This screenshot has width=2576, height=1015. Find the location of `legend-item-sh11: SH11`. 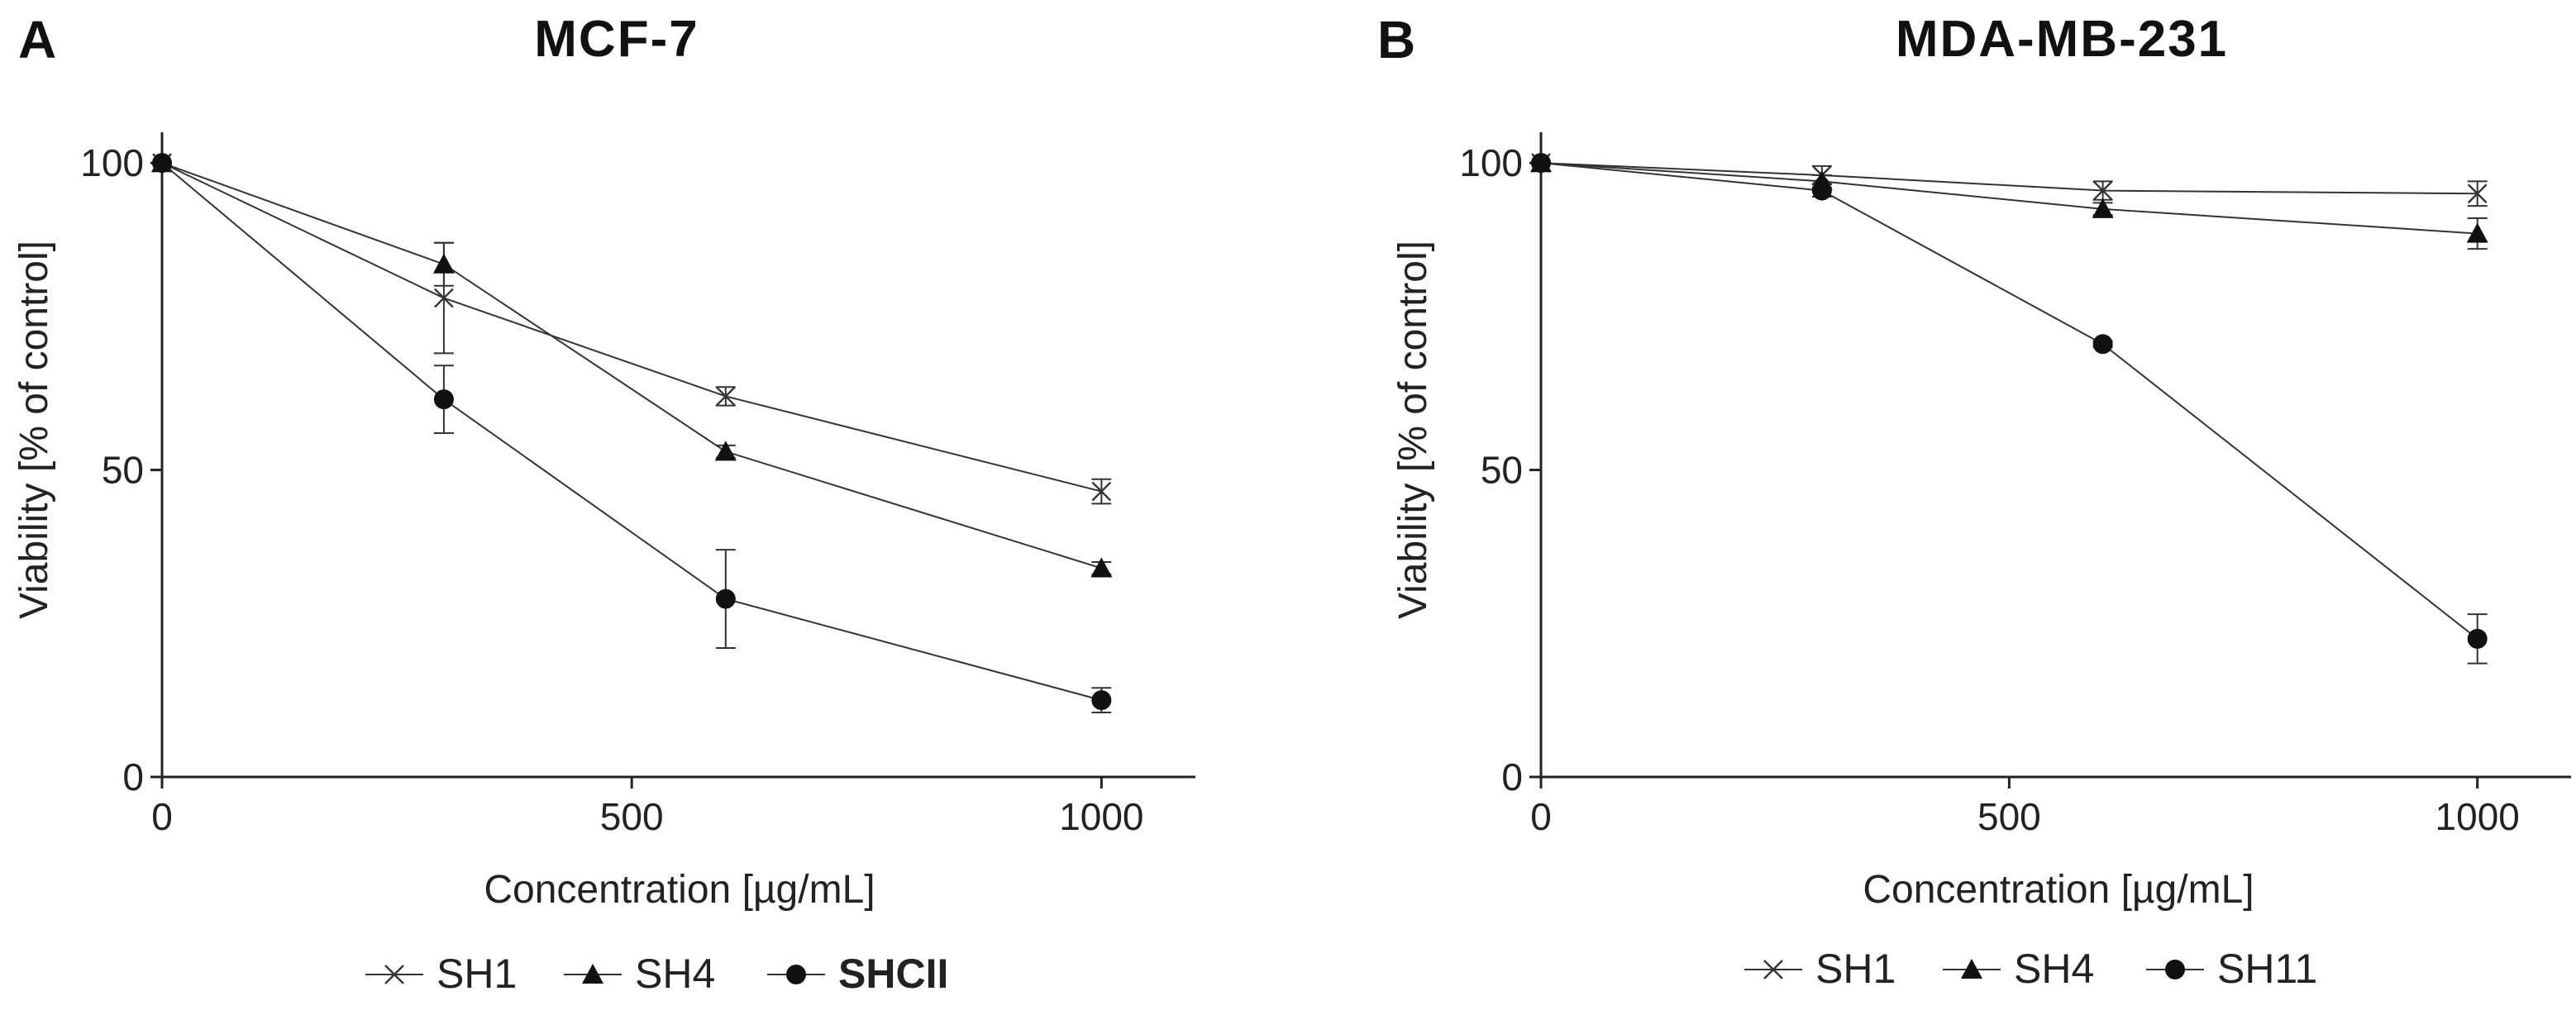

legend-item-sh11: SH11 is located at coordinates (2231, 969).